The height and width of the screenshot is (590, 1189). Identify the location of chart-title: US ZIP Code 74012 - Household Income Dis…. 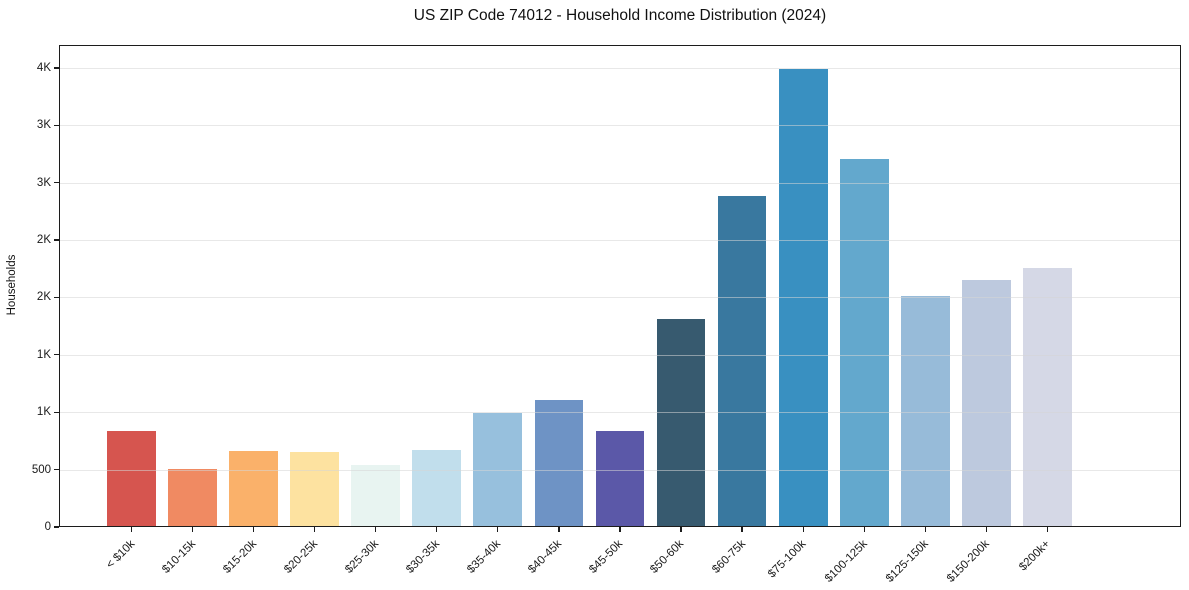
(620, 15).